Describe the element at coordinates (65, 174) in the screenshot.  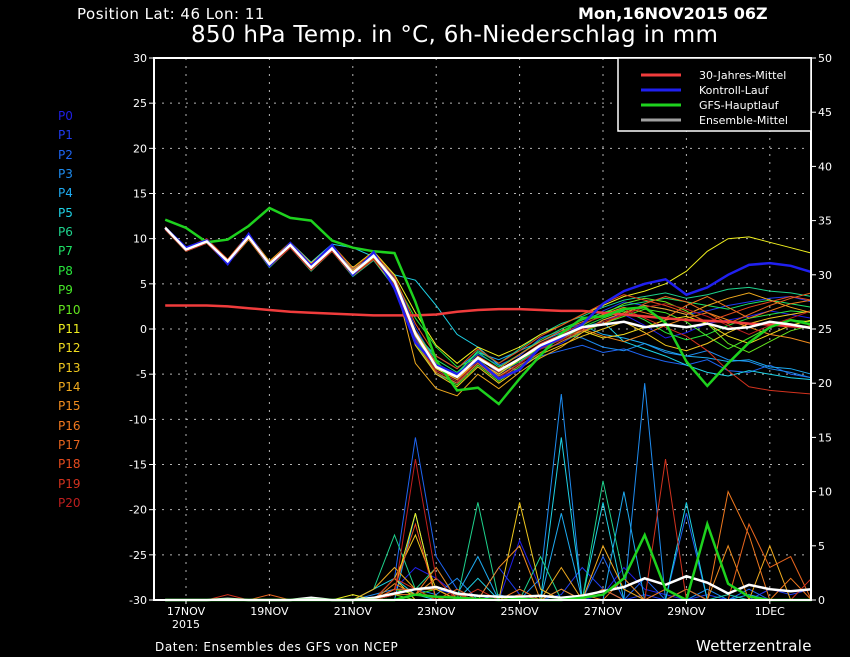
I see `member-label-p3: P3` at that location.